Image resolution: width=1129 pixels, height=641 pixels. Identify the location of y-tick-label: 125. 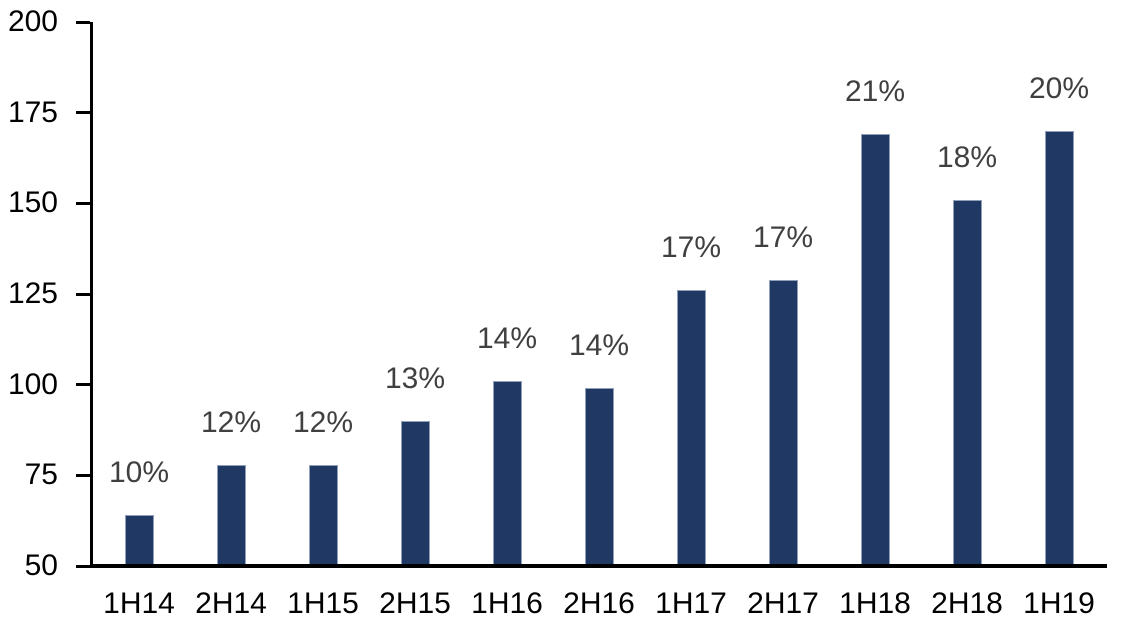
(32, 293).